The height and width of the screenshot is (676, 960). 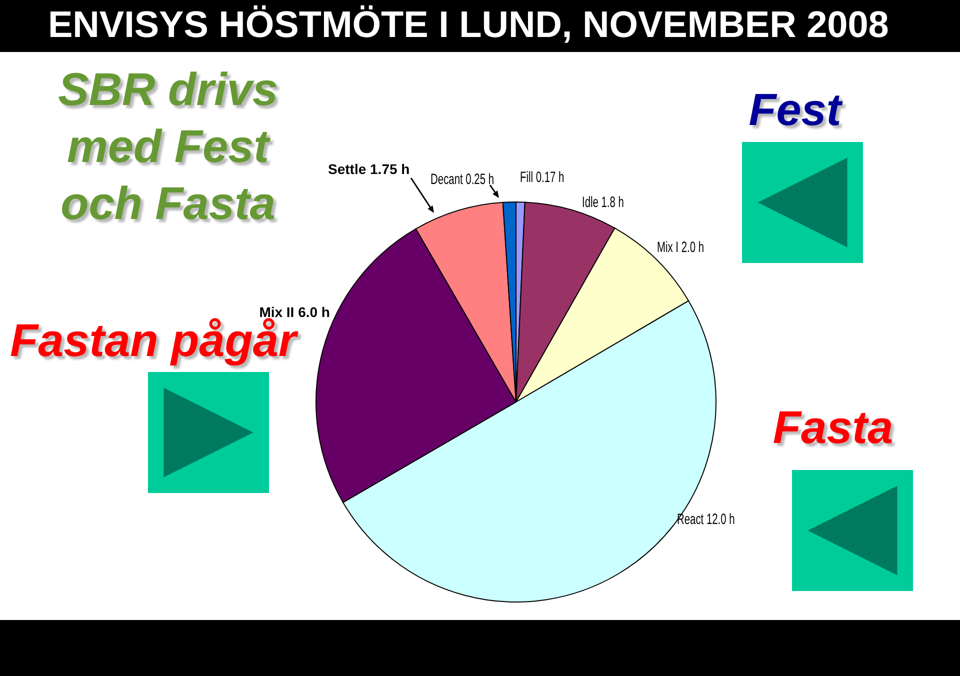 What do you see at coordinates (542, 177) in the screenshot?
I see `slice-label: Fill 0.17 h` at bounding box center [542, 177].